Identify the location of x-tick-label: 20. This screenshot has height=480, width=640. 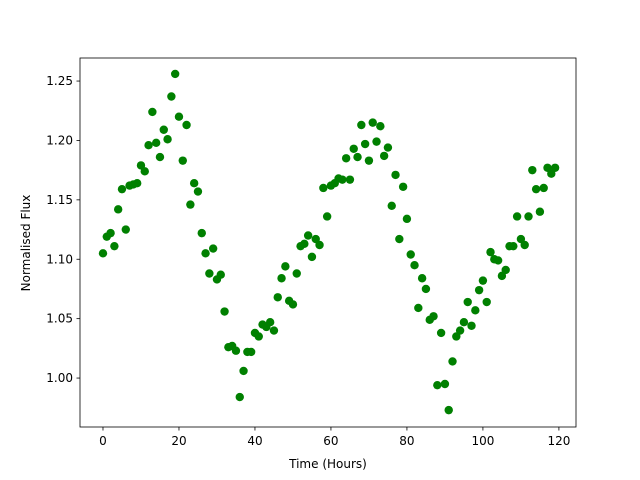
(178, 441).